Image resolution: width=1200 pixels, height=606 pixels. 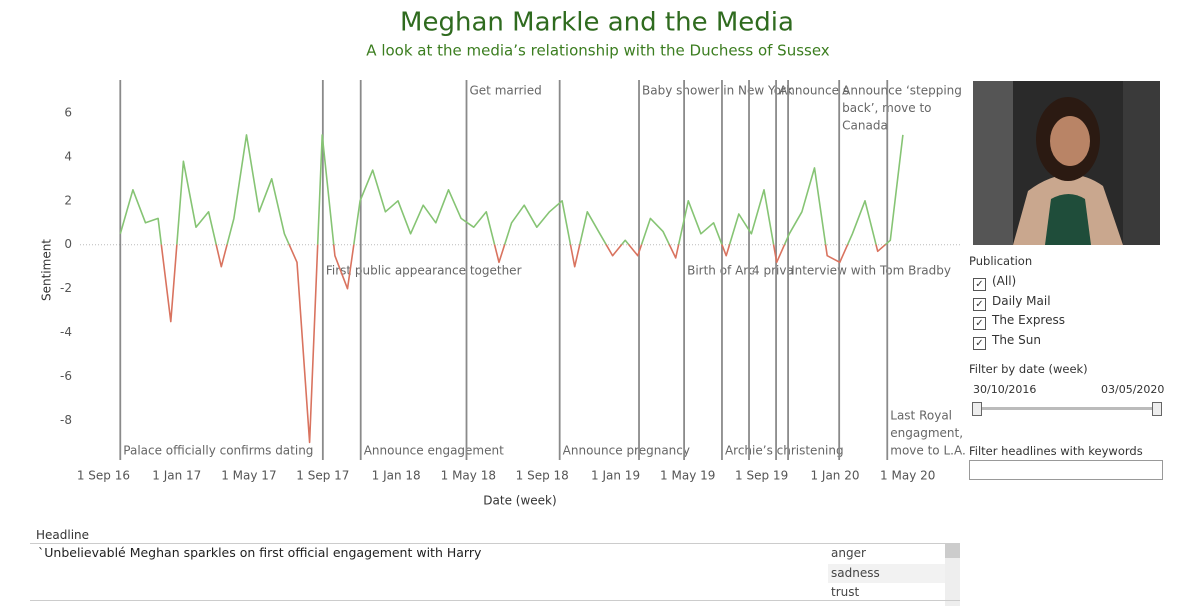 What do you see at coordinates (1021, 300) in the screenshot?
I see `checkbox-label: Daily Mail` at bounding box center [1021, 300].